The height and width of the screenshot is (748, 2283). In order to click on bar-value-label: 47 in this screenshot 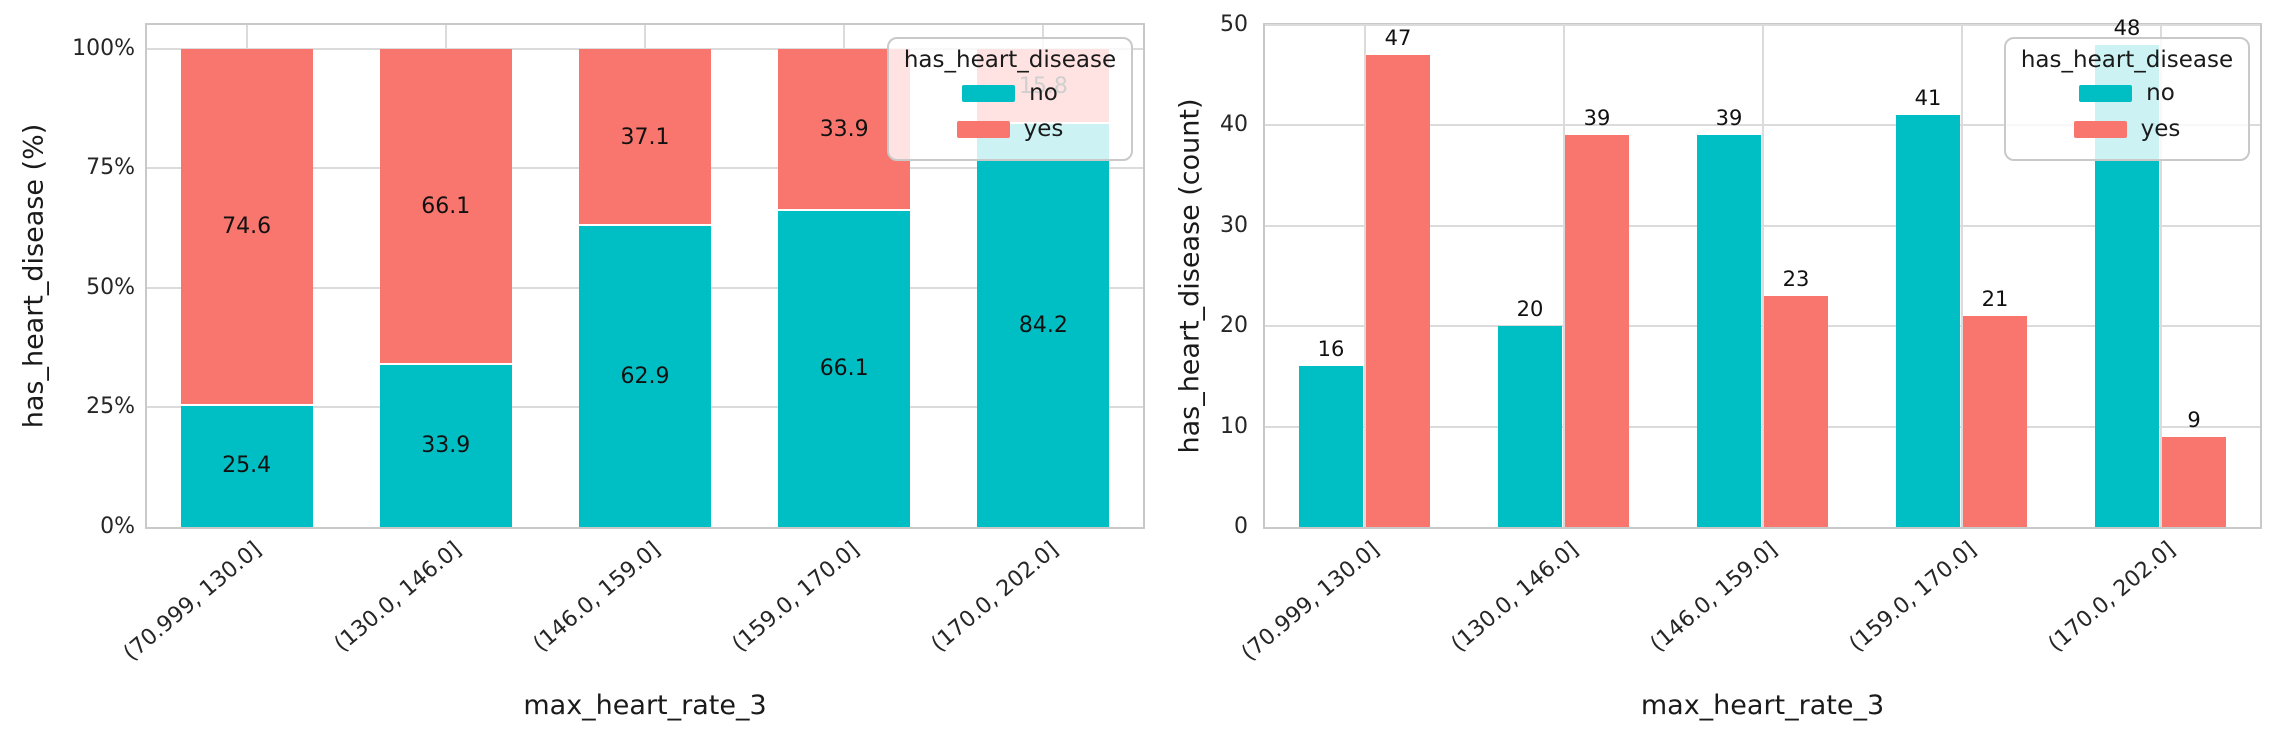, I will do `click(1398, 38)`.